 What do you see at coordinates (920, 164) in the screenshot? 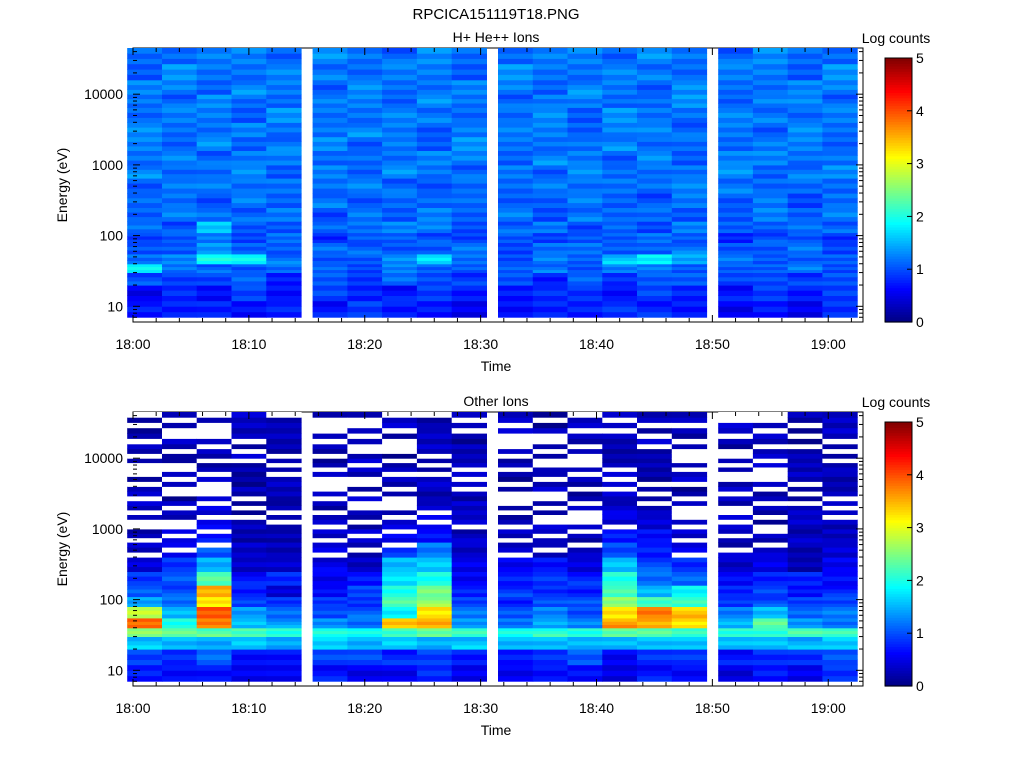
I see `colorbar-tick-label: 3` at bounding box center [920, 164].